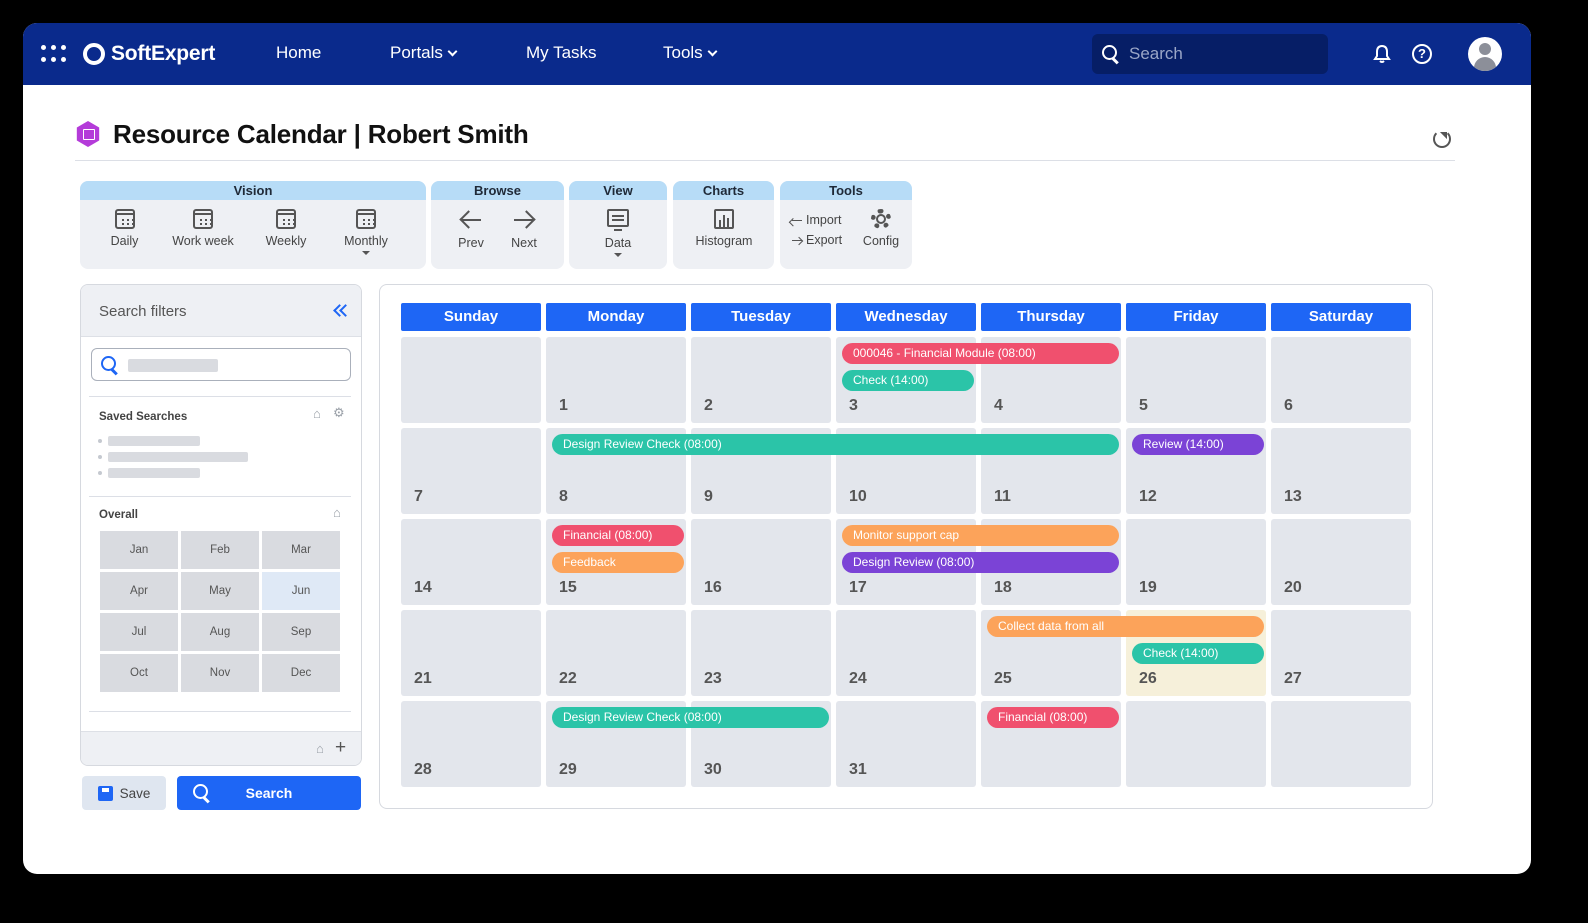 The width and height of the screenshot is (1588, 923). What do you see at coordinates (980, 353) in the screenshot?
I see `calendar-event: 000046 - Financial Module (08:00)` at bounding box center [980, 353].